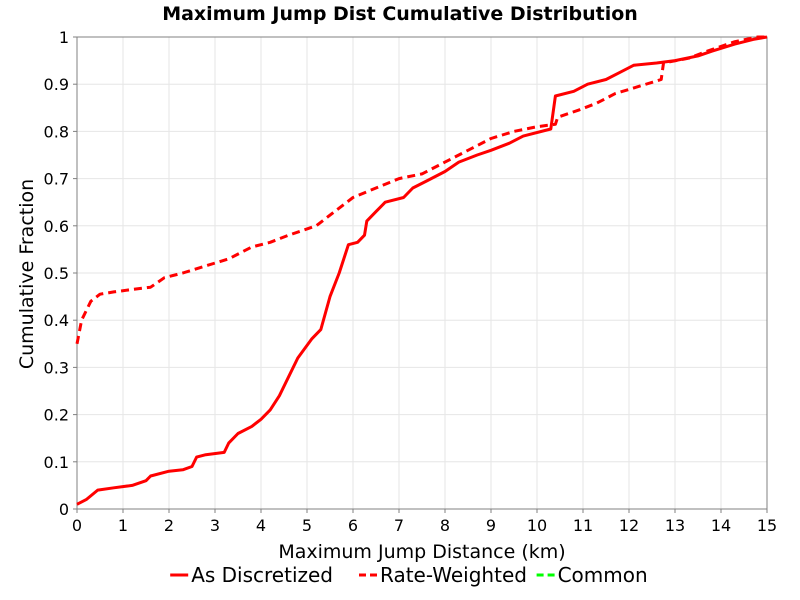 Image resolution: width=800 pixels, height=600 pixels. Describe the element at coordinates (261, 525) in the screenshot. I see `x-tick-label: 4` at that location.